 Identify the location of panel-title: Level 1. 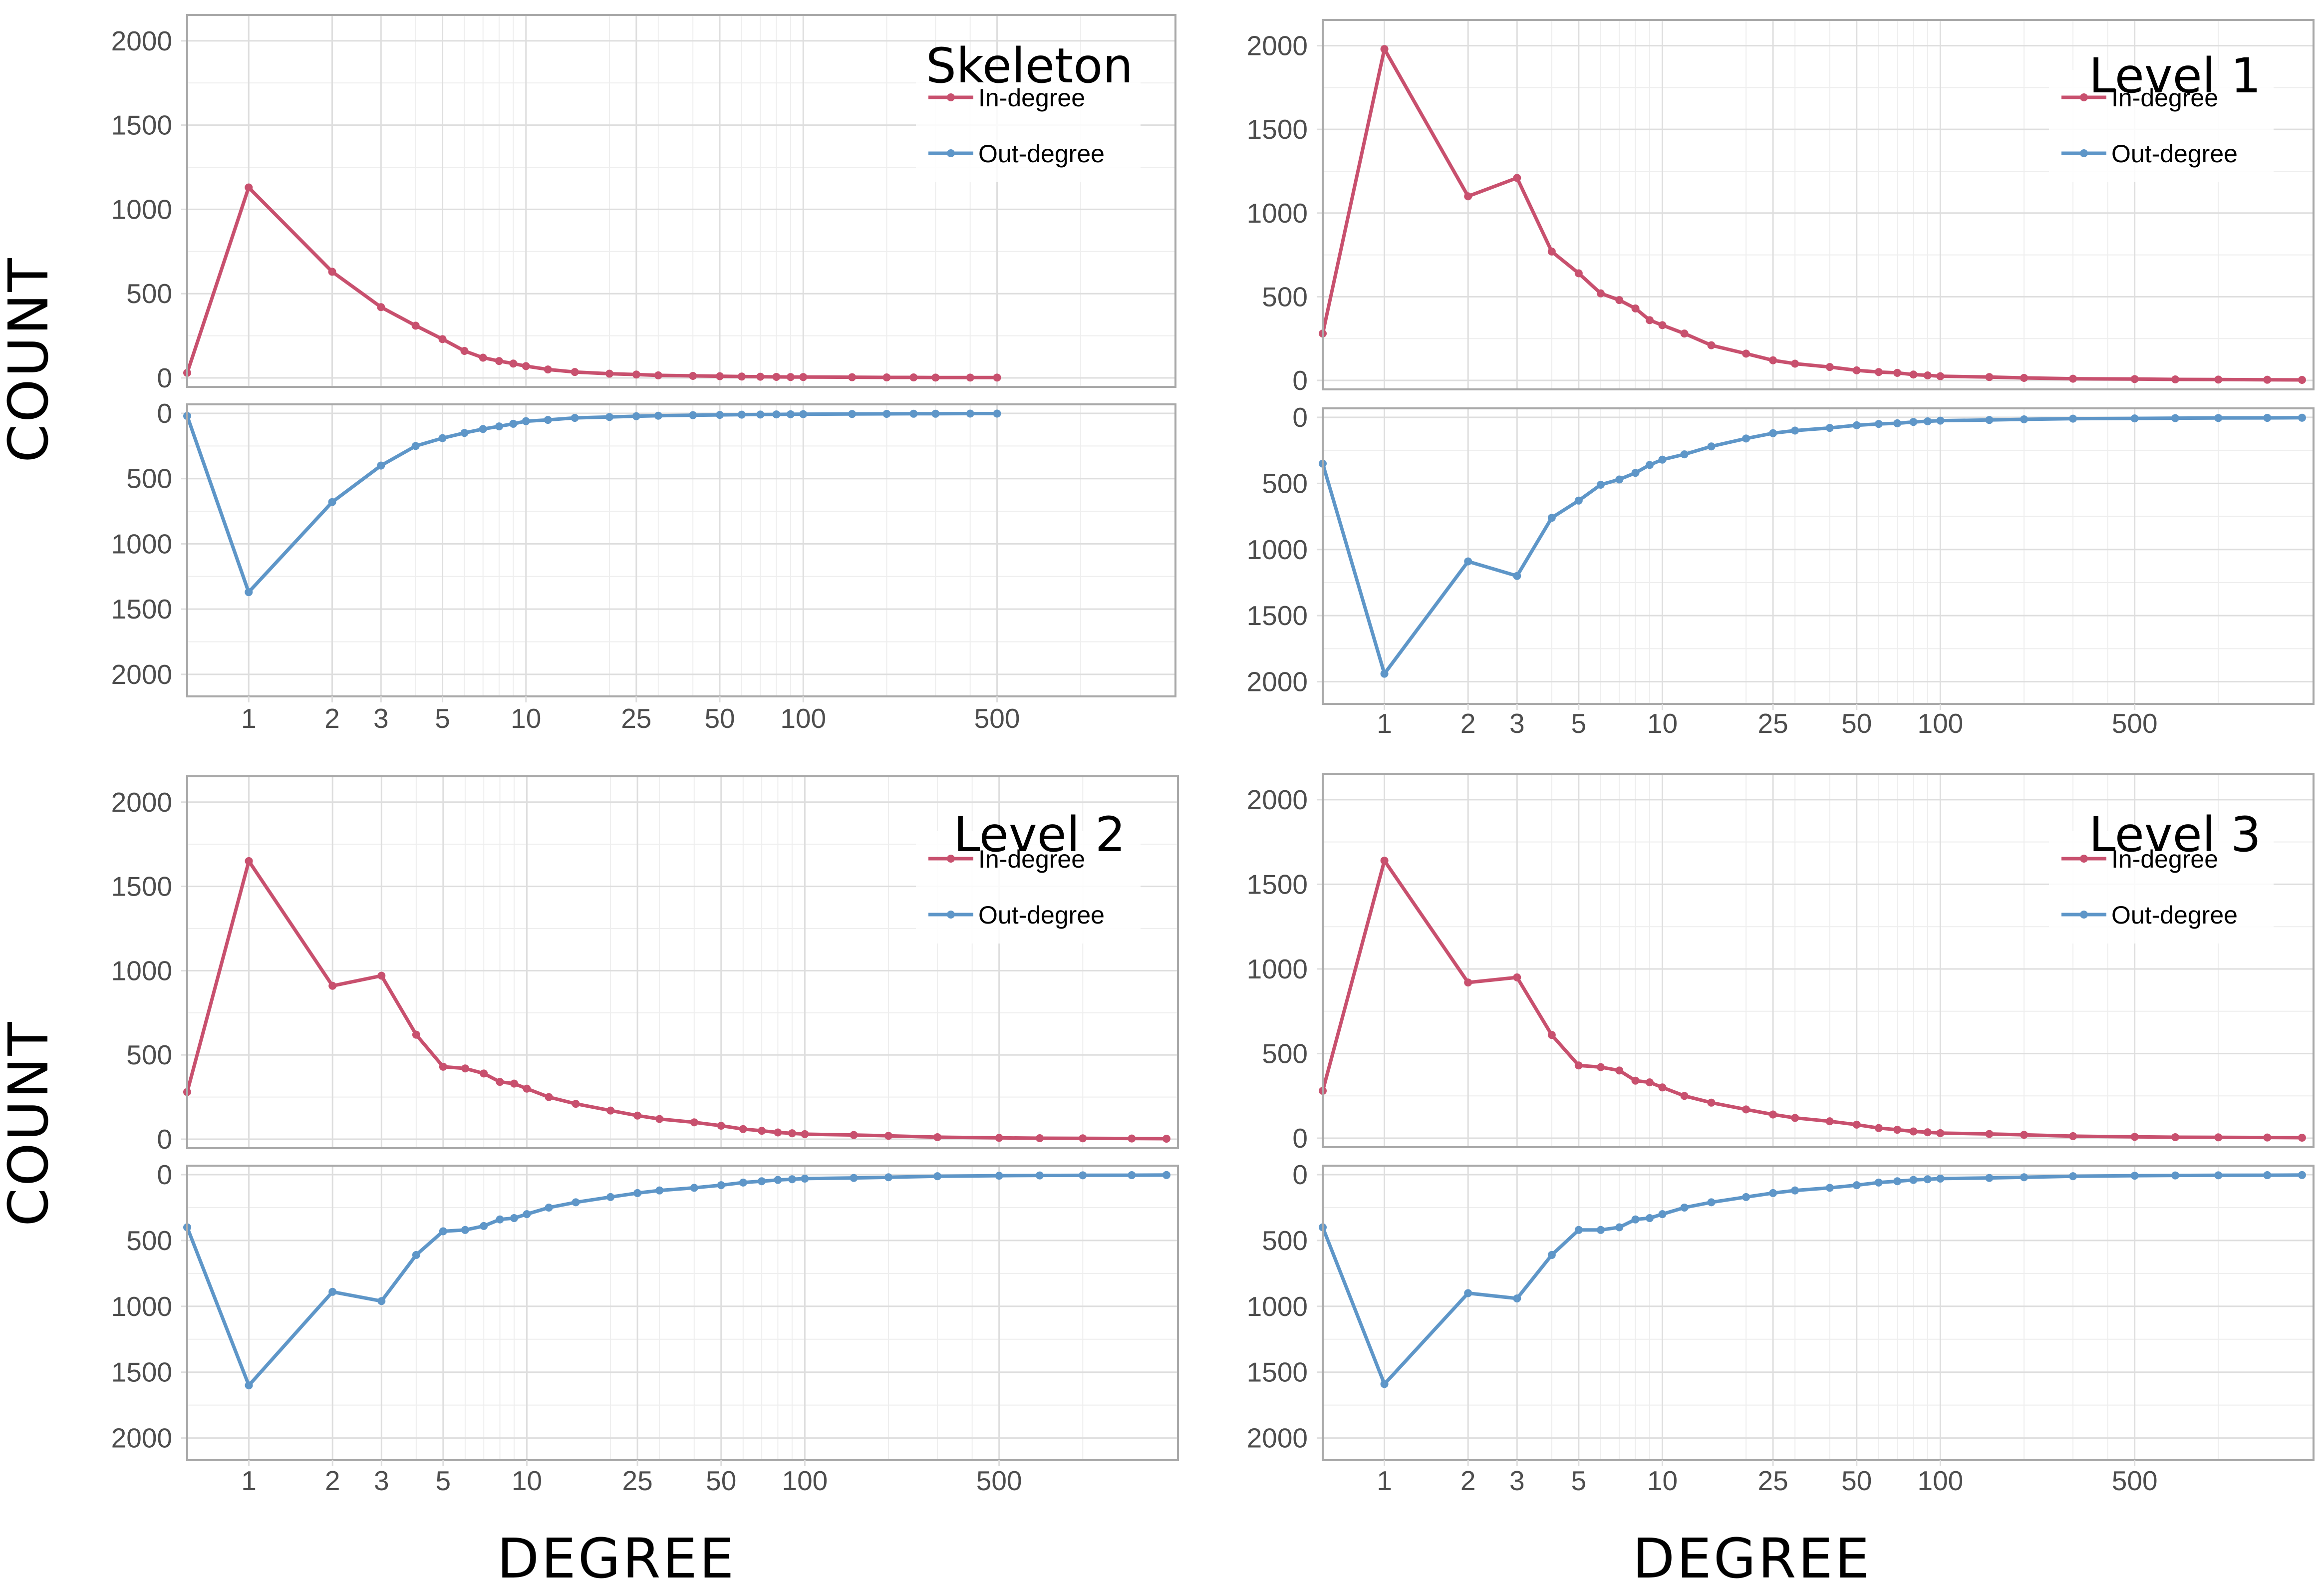
(2175, 76).